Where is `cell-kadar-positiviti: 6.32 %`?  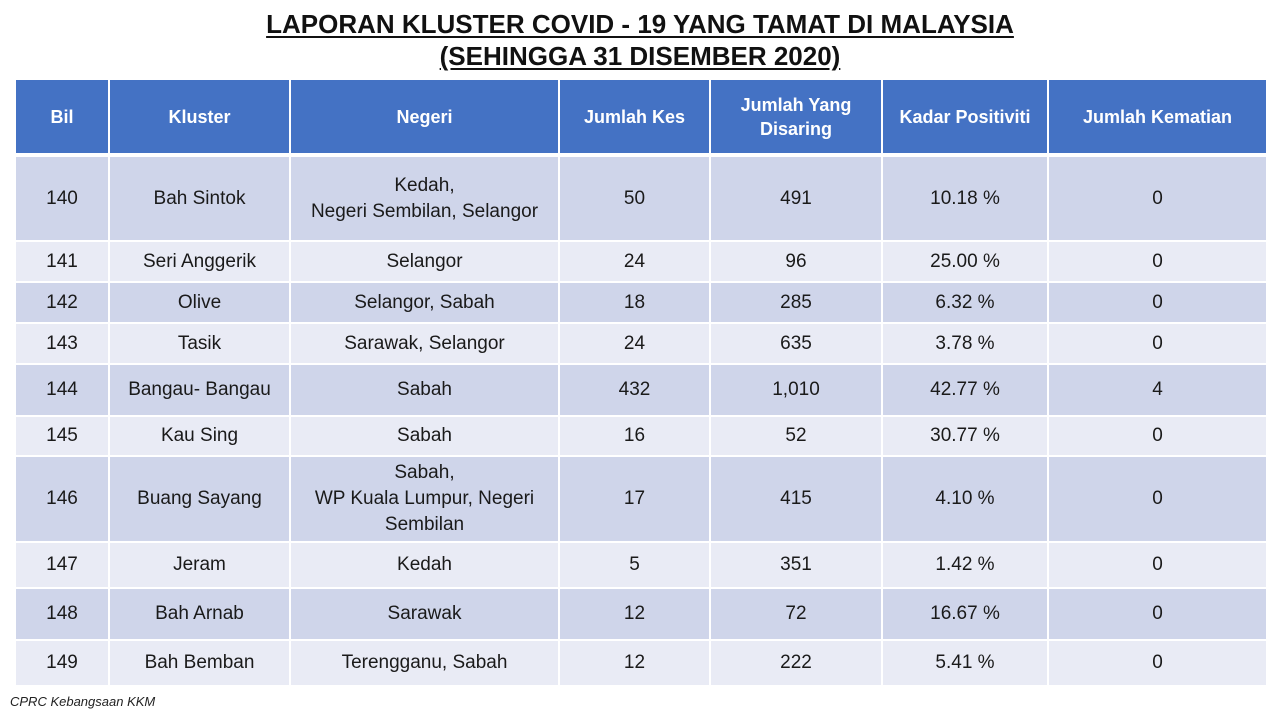 cell-kadar-positiviti: 6.32 % is located at coordinates (965, 302).